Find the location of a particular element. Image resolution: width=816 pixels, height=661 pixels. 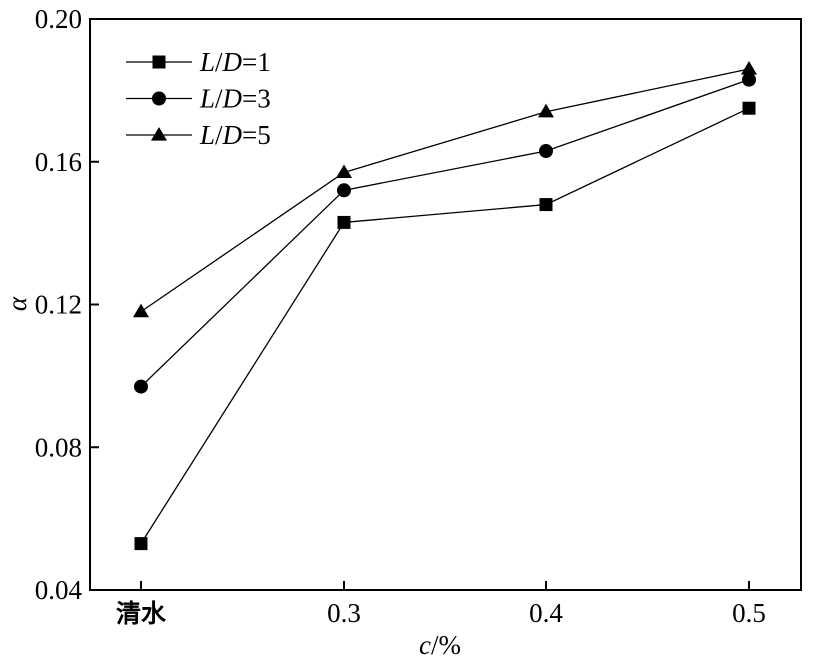

x-axis-label-var: c is located at coordinates (425, 645).